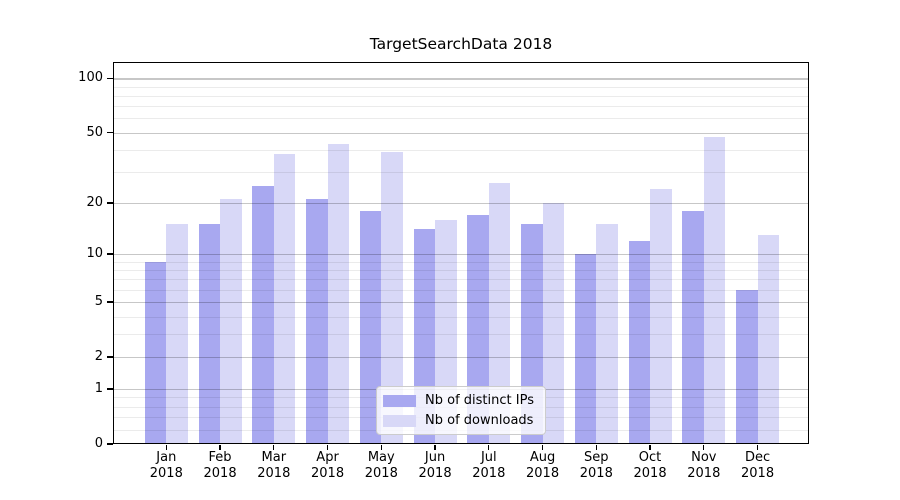 This screenshot has height=500, width=900. Describe the element at coordinates (98, 443) in the screenshot. I see `y-tick-label-0: 0` at that location.